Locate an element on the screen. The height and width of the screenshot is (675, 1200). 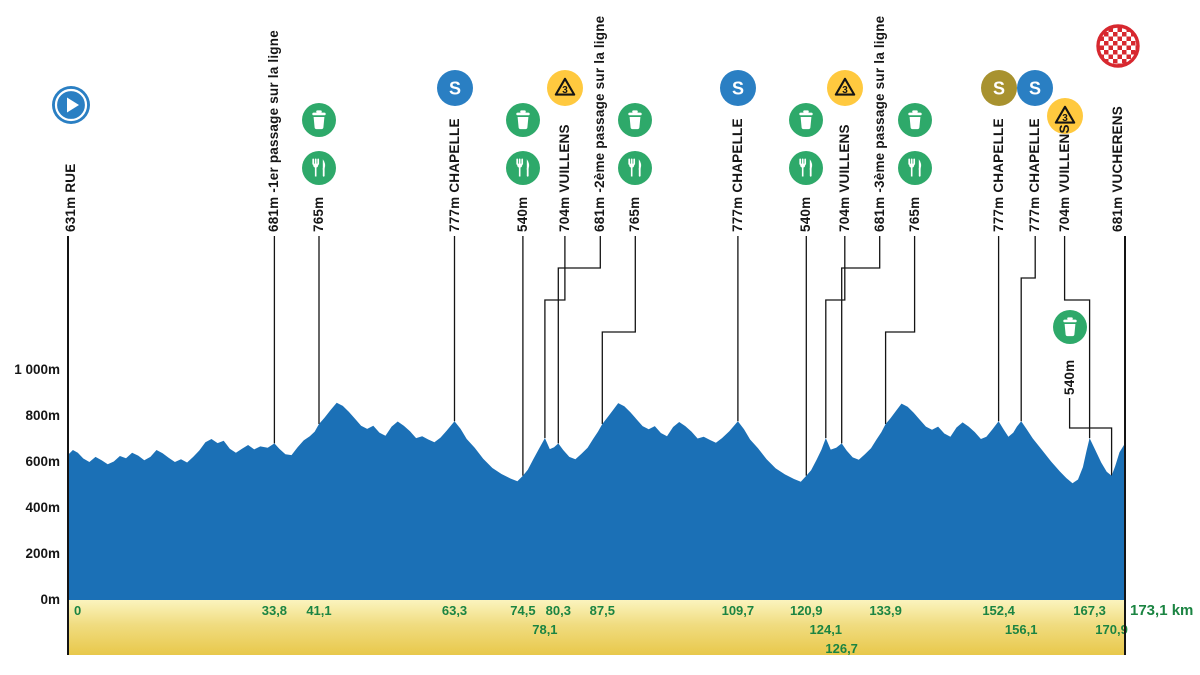
waypoint-label: 681m -2ème passage sur la ligne is located at coordinates (600, 124).